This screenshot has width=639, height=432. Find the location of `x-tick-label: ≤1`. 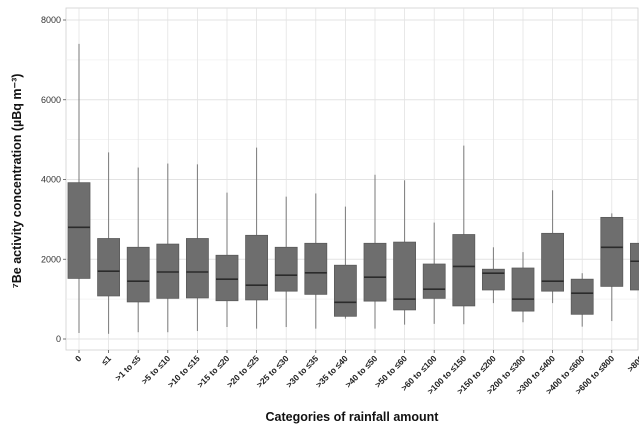

x-tick-label: ≤1 is located at coordinates (106, 360).